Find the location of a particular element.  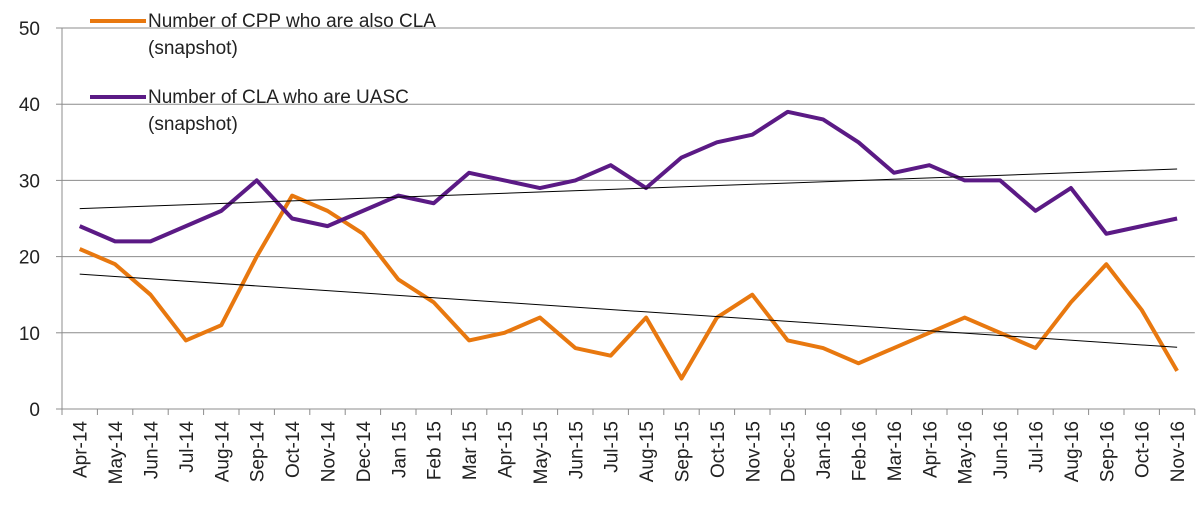

x-tick-label: Sep-14 is located at coordinates (258, 452).